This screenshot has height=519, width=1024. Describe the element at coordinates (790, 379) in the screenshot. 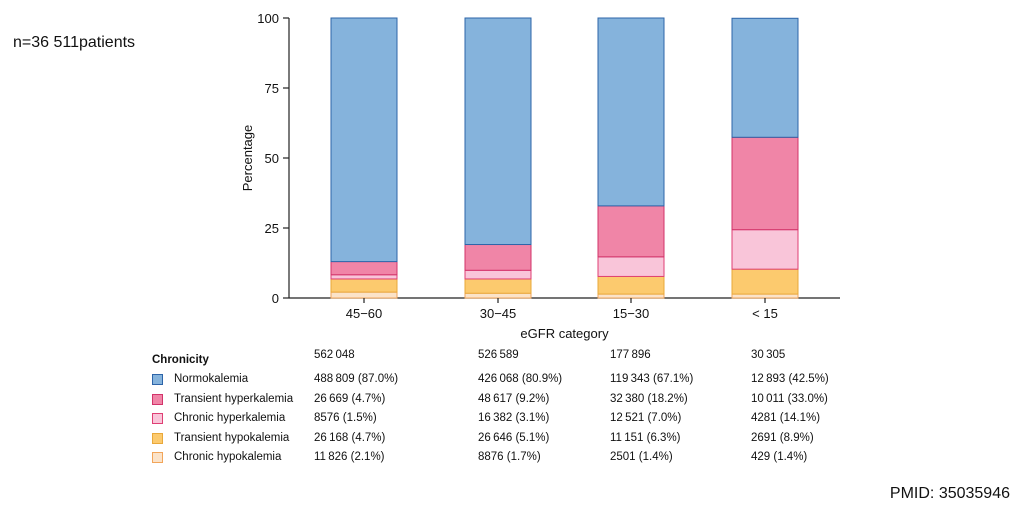

I see `table-cell: 12 893 (42.5%)` at that location.